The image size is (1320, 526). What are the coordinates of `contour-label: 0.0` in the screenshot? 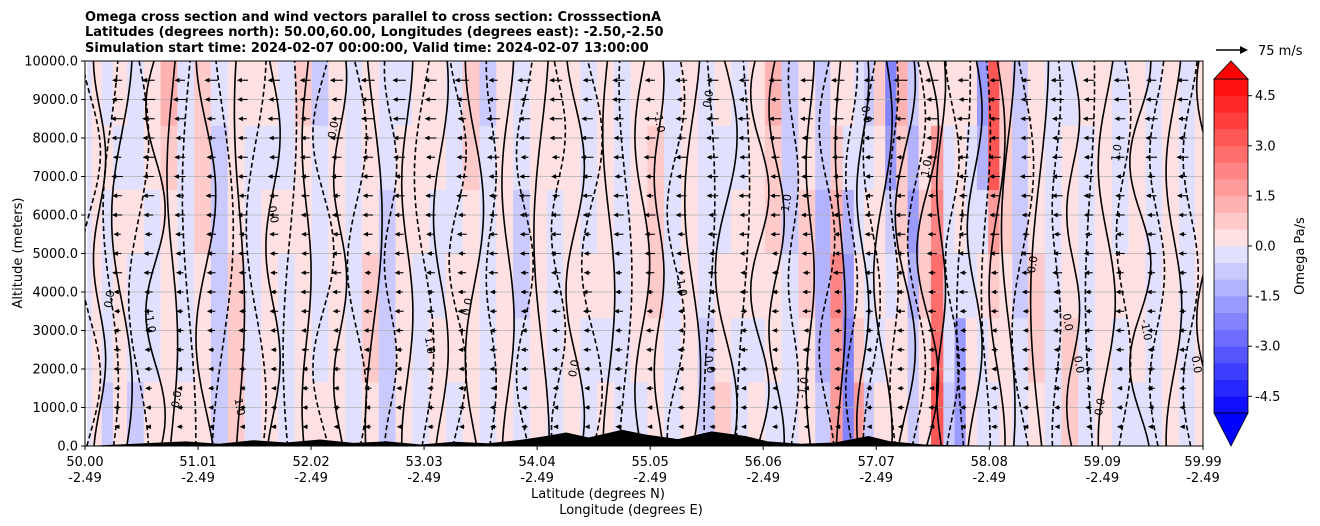 It's located at (1068, 321).